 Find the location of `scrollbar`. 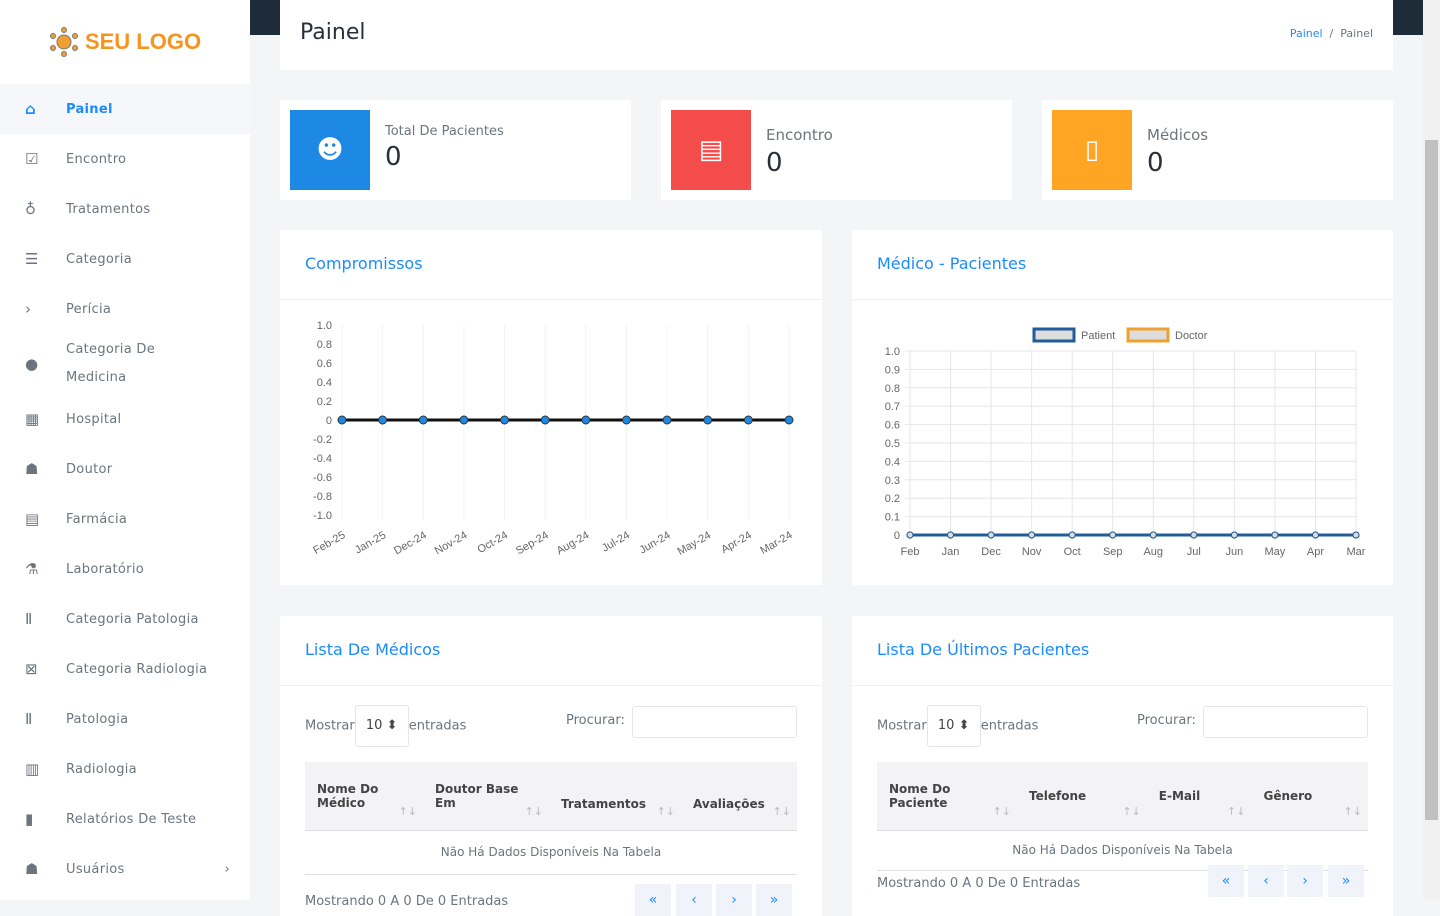

scrollbar is located at coordinates (1431, 450).